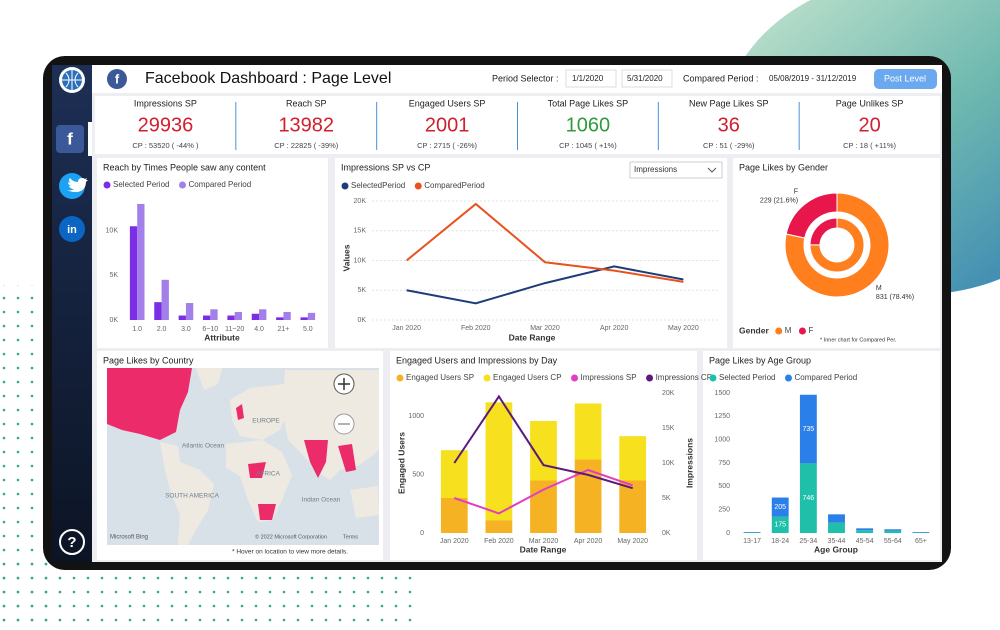 The width and height of the screenshot is (1000, 630). I want to click on map, so click(243, 456).